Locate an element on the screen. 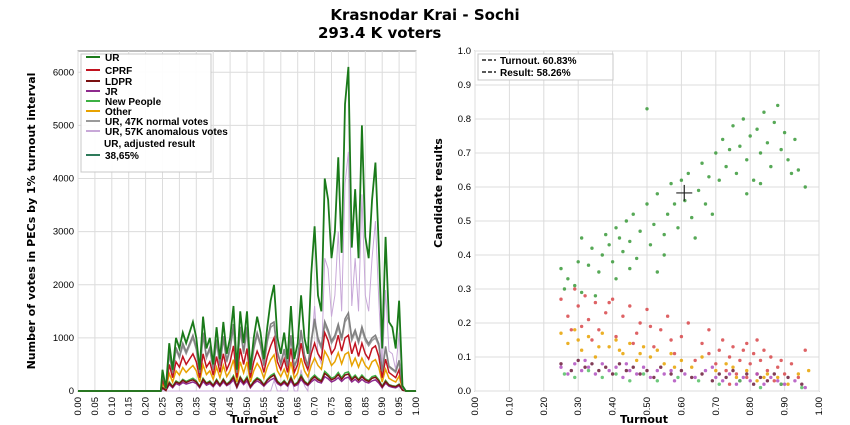 The height and width of the screenshot is (425, 850). right-x-tick-label: 0.20 is located at coordinates (544, 406).